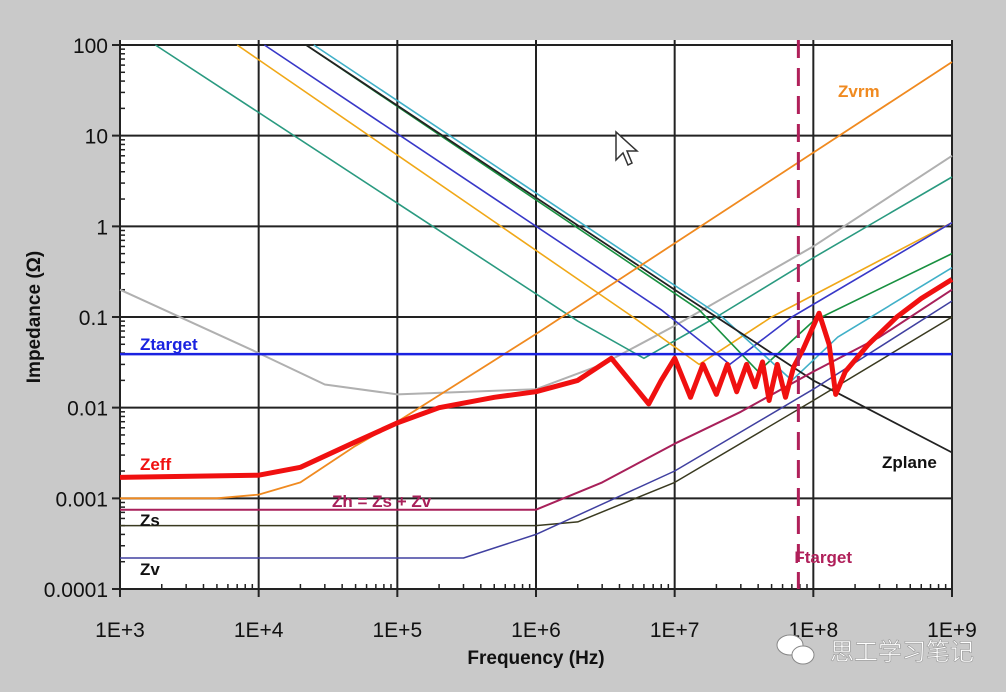  I want to click on watermark: 思工学习笔记, so click(902, 652).